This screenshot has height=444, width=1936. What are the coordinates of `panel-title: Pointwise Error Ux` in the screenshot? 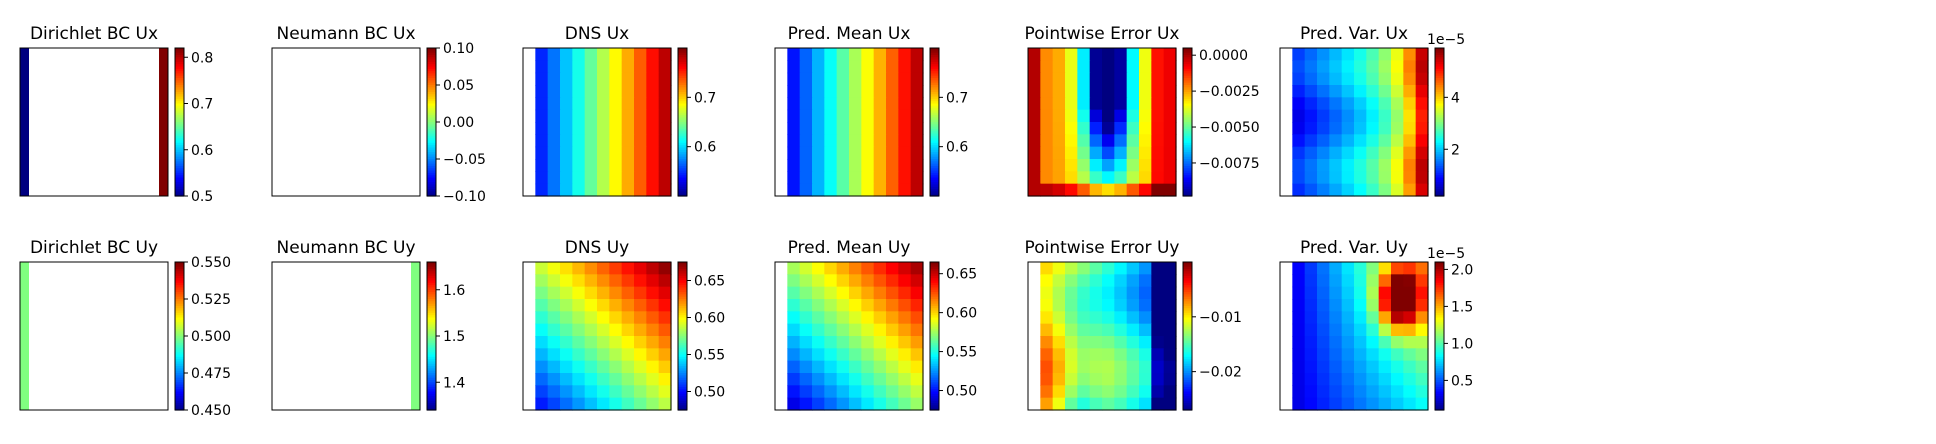 It's located at (1102, 34).